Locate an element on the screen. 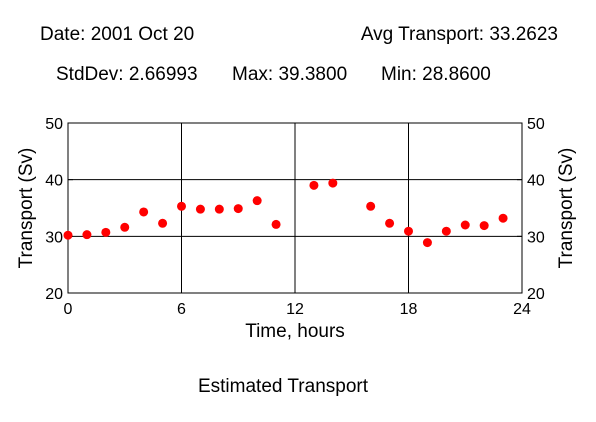  x-tick-label: 12 is located at coordinates (295, 309).